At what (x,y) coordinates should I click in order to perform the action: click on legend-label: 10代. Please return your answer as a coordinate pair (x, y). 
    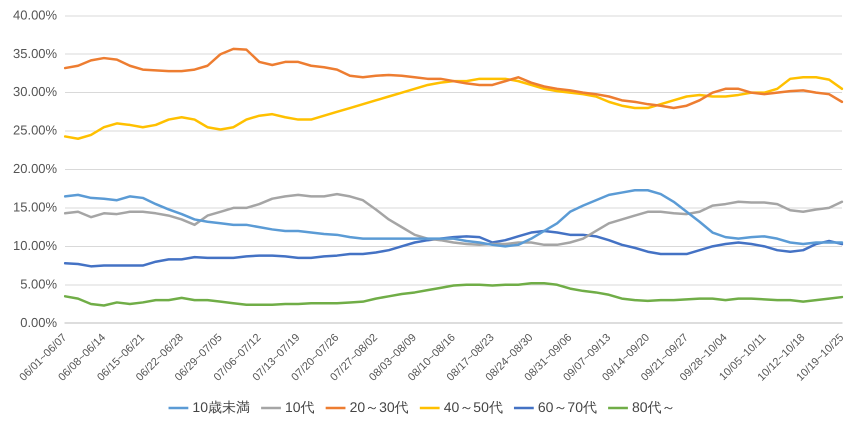
    Looking at the image, I should click on (299, 406).